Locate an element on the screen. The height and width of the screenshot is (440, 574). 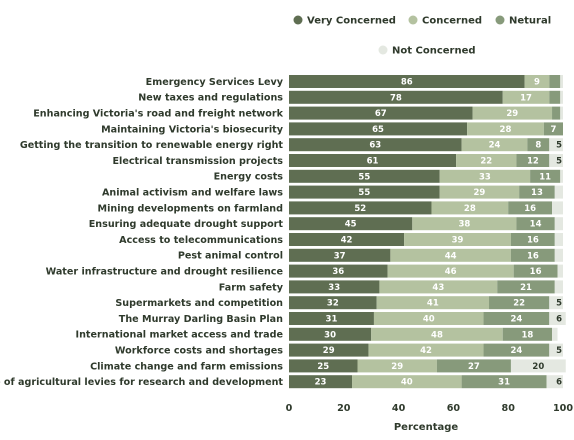
legend-label-very-concerned: Very Concerned is located at coordinates (351, 21).